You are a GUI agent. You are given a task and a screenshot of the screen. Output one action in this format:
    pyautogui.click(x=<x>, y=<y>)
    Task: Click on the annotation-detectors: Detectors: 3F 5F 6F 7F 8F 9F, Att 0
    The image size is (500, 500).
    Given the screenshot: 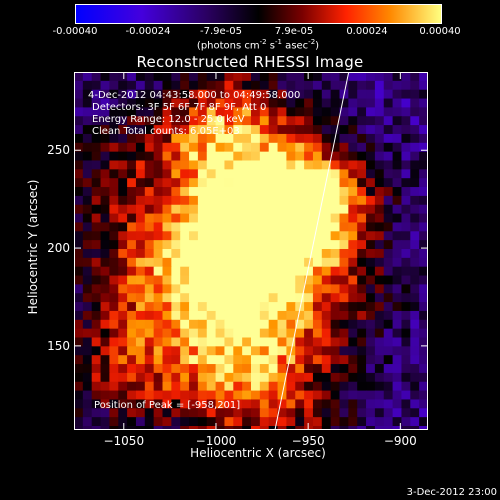 What is the action you would take?
    pyautogui.click(x=179, y=107)
    